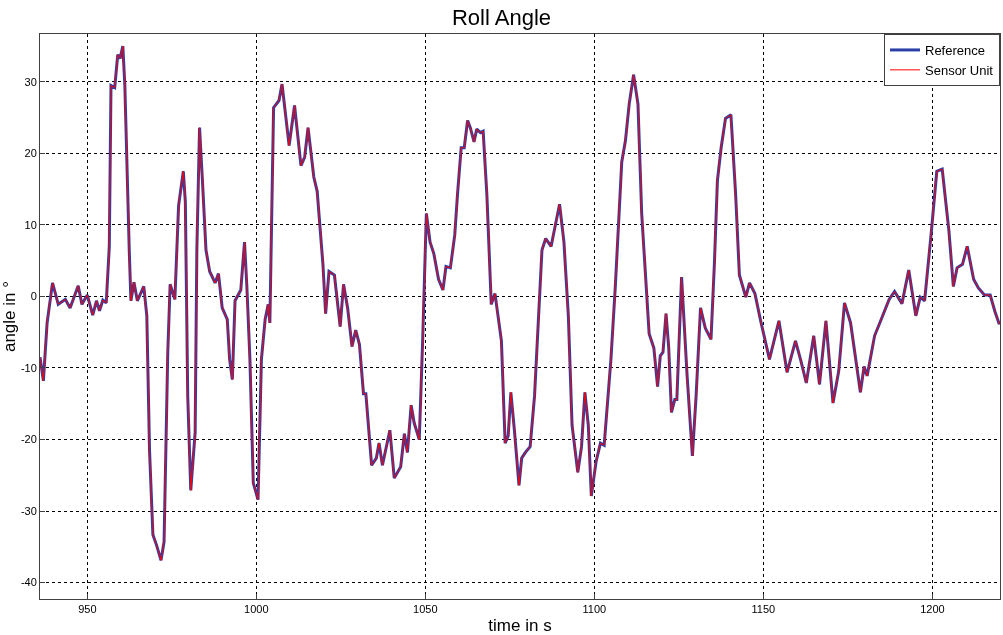  I want to click on y-tick-label: -20, so click(28, 439).